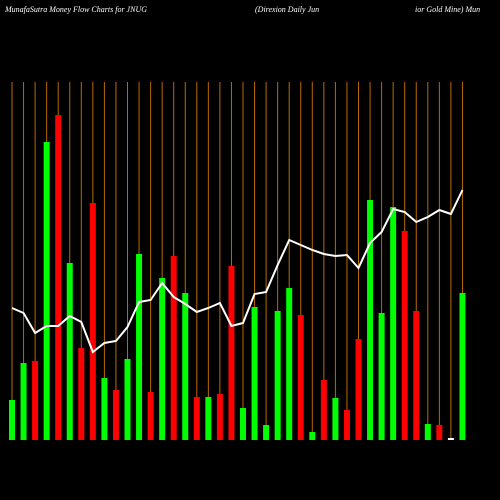 This screenshot has width=500, height=500. What do you see at coordinates (287, 9) in the screenshot?
I see `chart-title: (Direxion Daily Jun` at bounding box center [287, 9].